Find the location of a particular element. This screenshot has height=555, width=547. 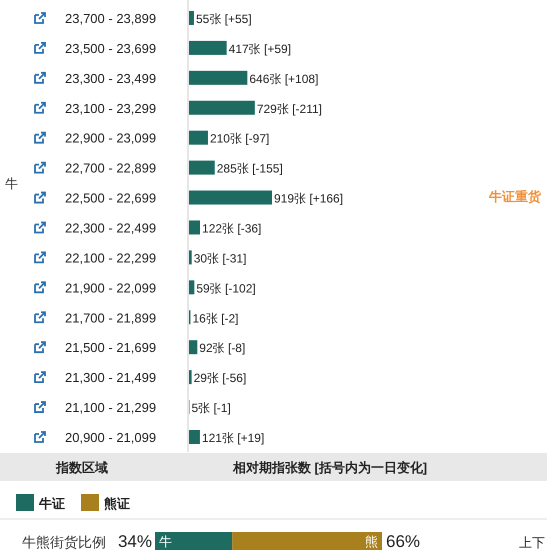

data-label: 122张 [-36] is located at coordinates (232, 228).